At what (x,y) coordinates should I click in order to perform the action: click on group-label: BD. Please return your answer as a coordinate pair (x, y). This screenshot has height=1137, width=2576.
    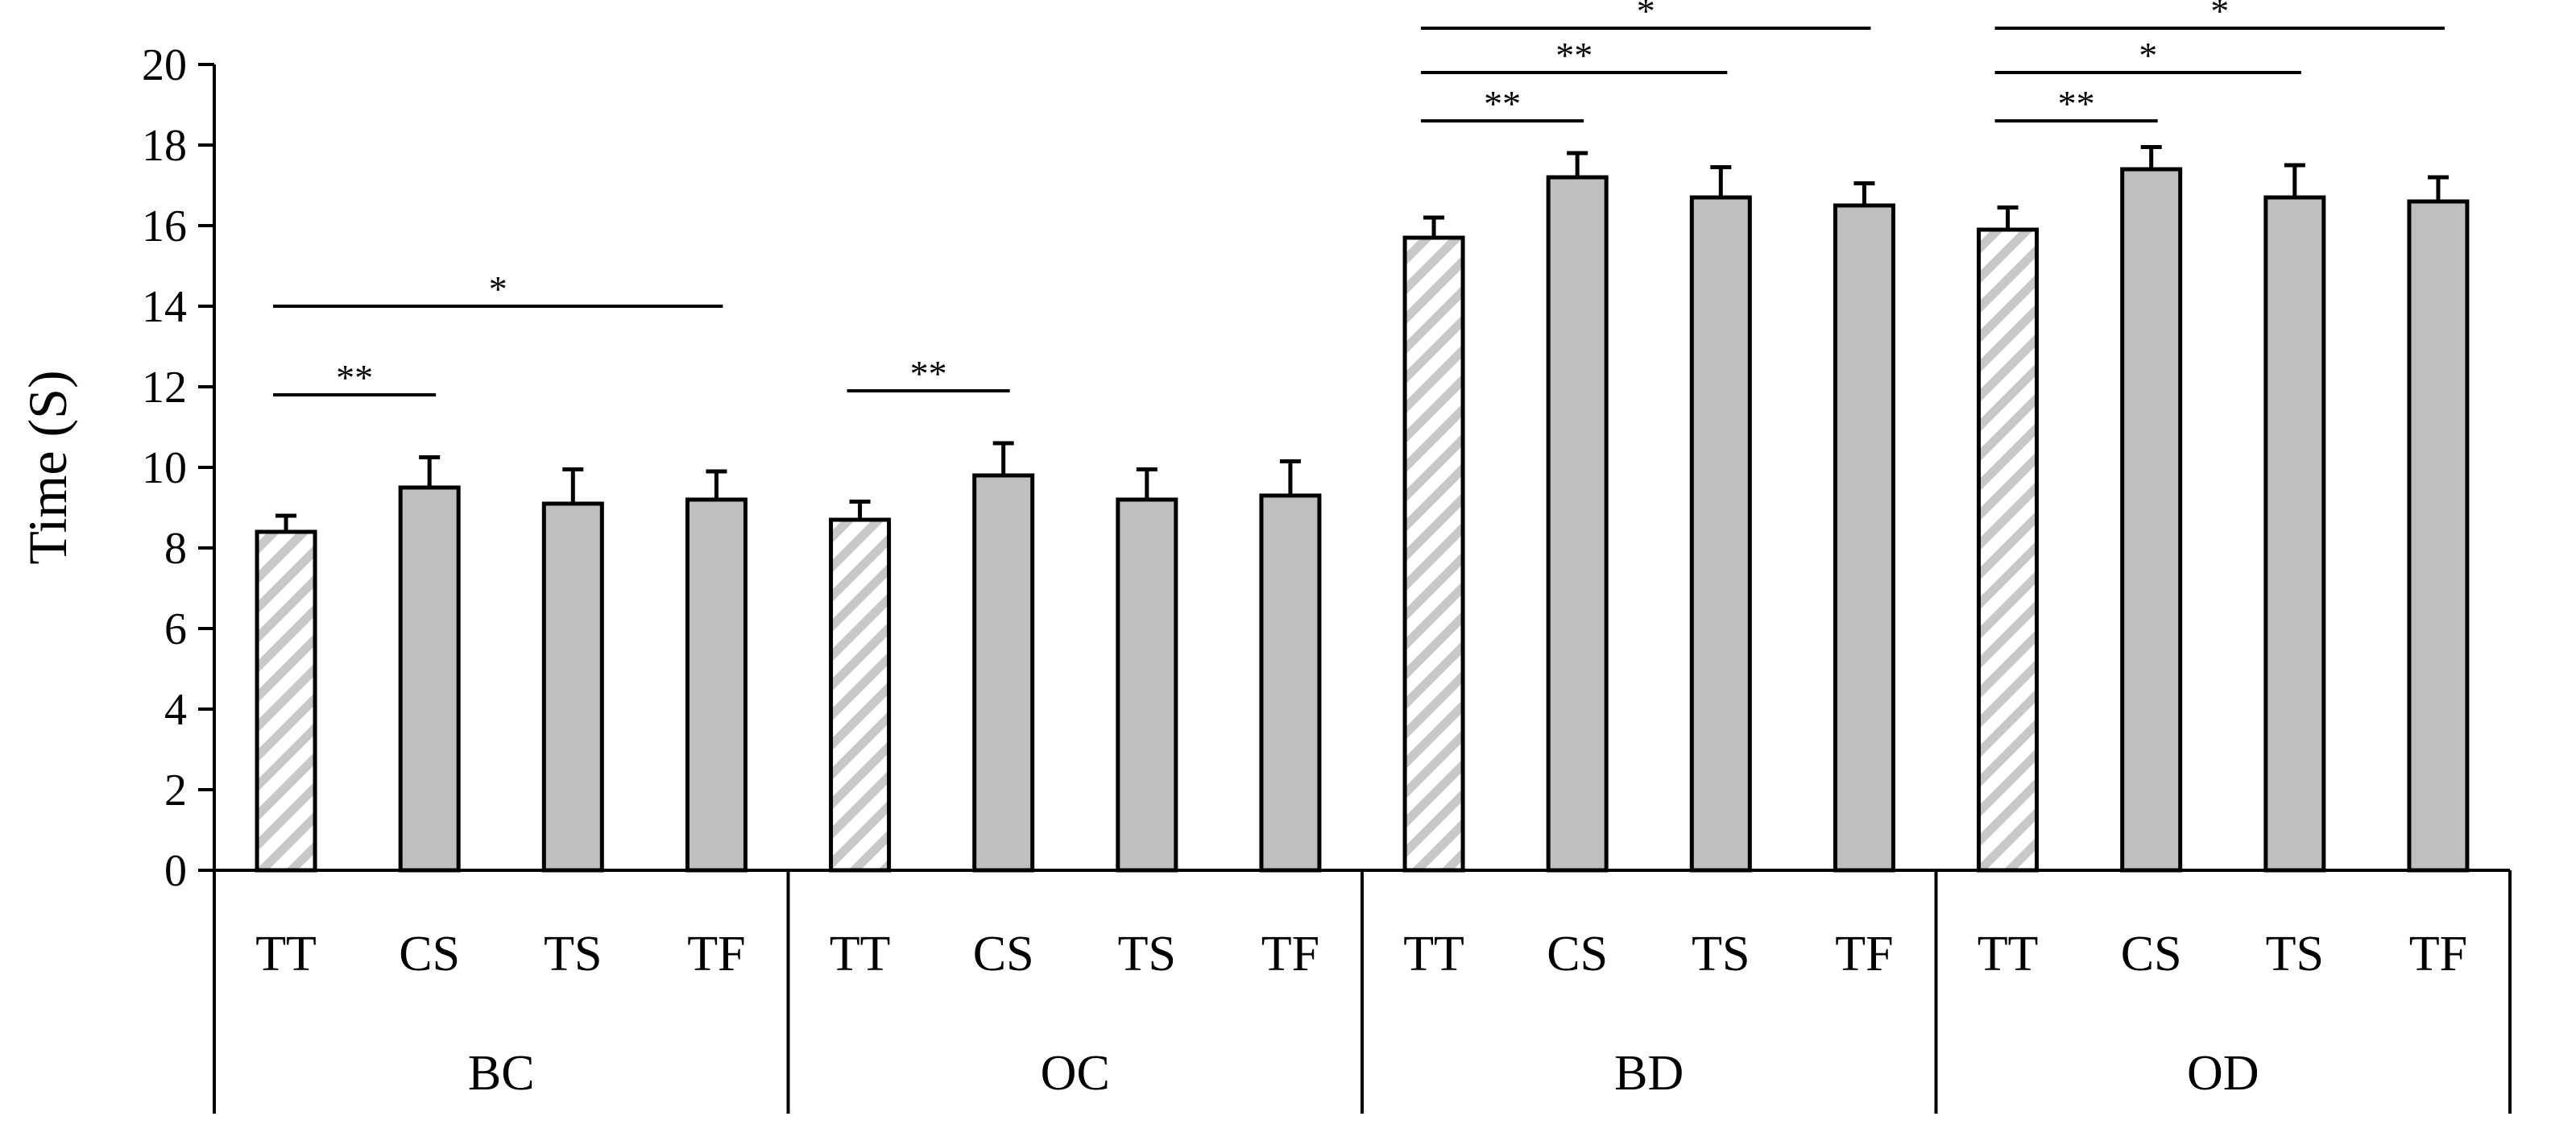
    Looking at the image, I should click on (1649, 1073).